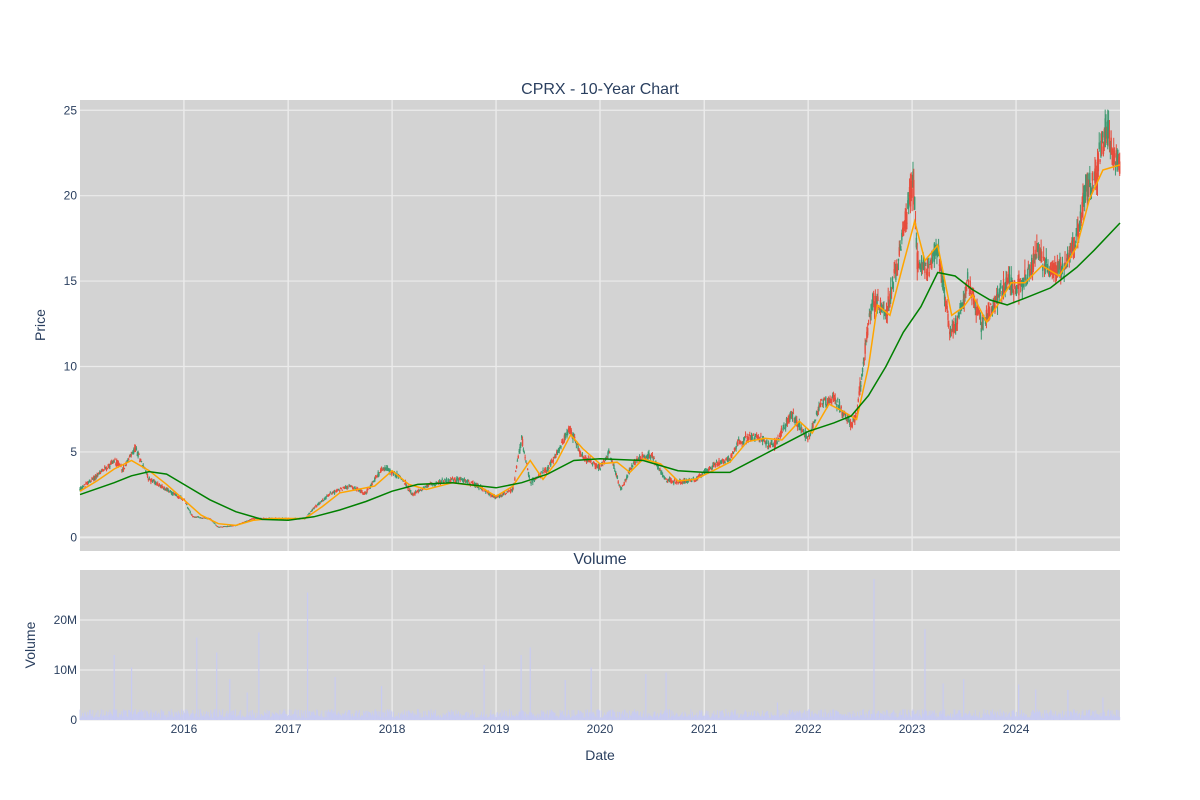 The width and height of the screenshot is (1200, 800). What do you see at coordinates (808, 729) in the screenshot?
I see `date-x-tick-label: 2022` at bounding box center [808, 729].